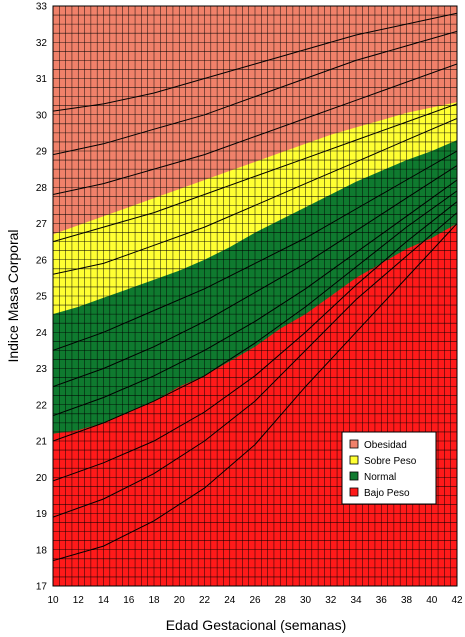  Describe the element at coordinates (356, 600) in the screenshot. I see `x-tick-label: 34` at that location.